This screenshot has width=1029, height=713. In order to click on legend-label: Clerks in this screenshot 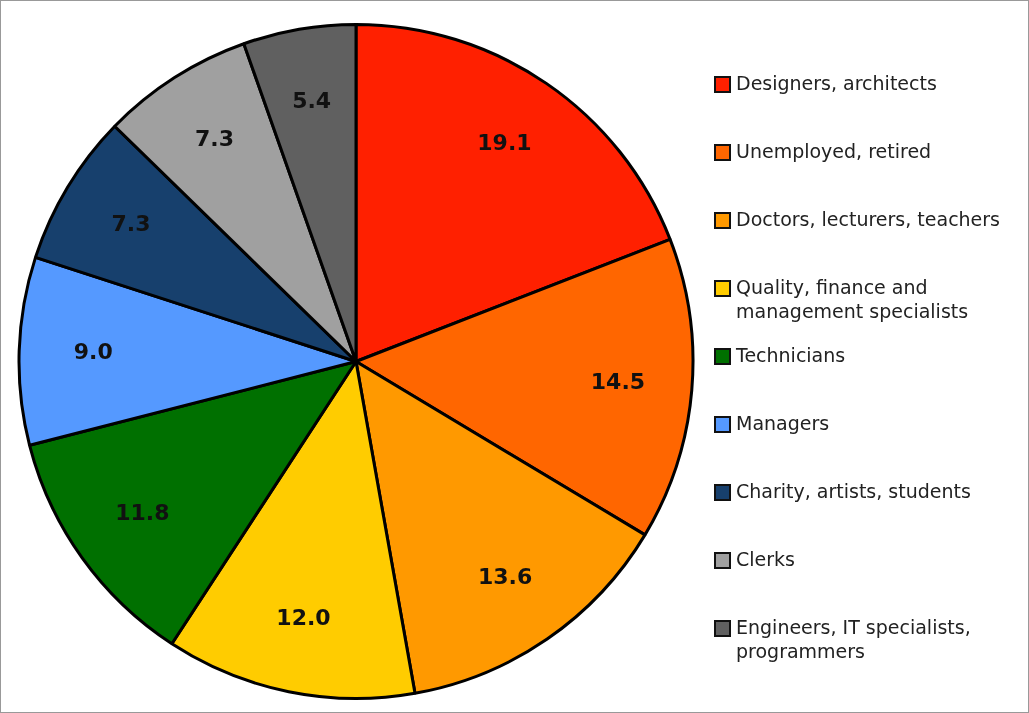, I will do `click(765, 559)`.